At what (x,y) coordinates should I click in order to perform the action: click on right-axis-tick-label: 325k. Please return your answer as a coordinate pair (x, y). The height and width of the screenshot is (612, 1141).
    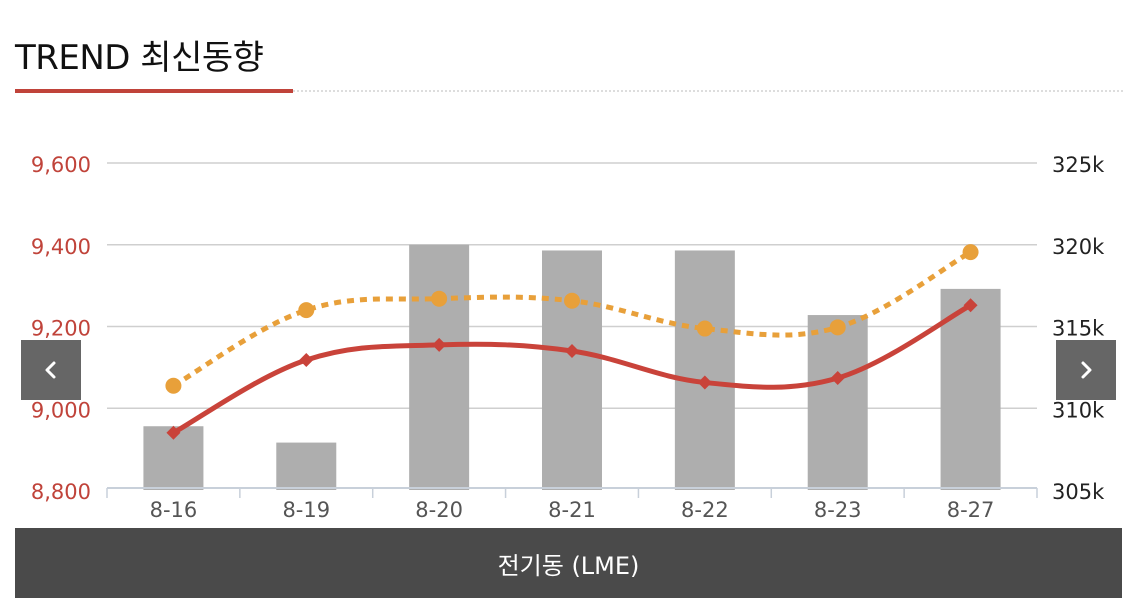
    Looking at the image, I should click on (1078, 165).